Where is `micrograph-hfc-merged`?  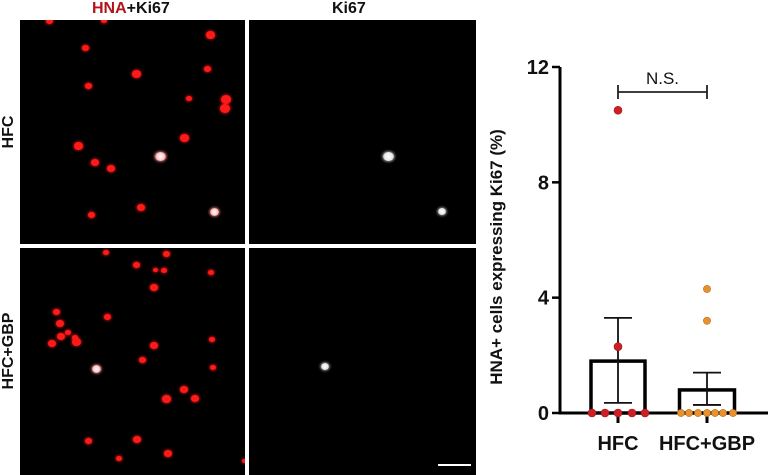 micrograph-hfc-merged is located at coordinates (132, 132).